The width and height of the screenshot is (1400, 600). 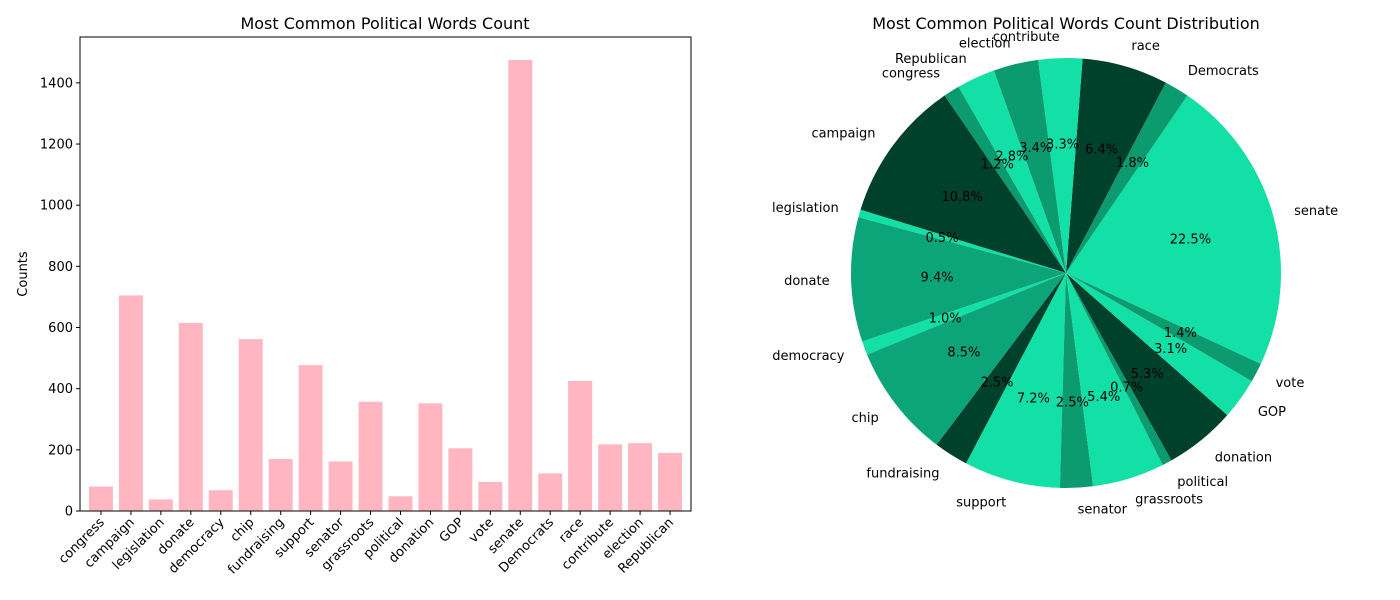 What do you see at coordinates (1132, 163) in the screenshot?
I see `pie-percent-label: 1.8%` at bounding box center [1132, 163].